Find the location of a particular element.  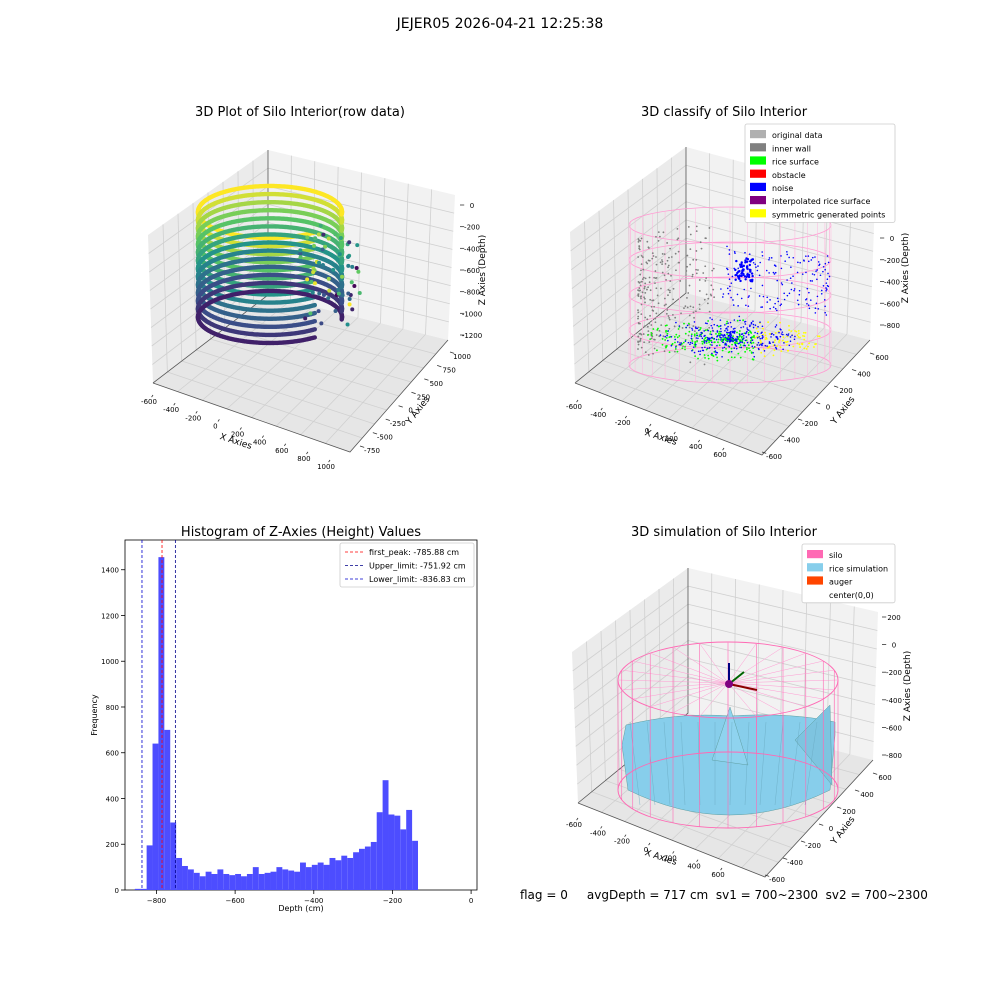

z-tick-label: -1200 is located at coordinates (472, 336).